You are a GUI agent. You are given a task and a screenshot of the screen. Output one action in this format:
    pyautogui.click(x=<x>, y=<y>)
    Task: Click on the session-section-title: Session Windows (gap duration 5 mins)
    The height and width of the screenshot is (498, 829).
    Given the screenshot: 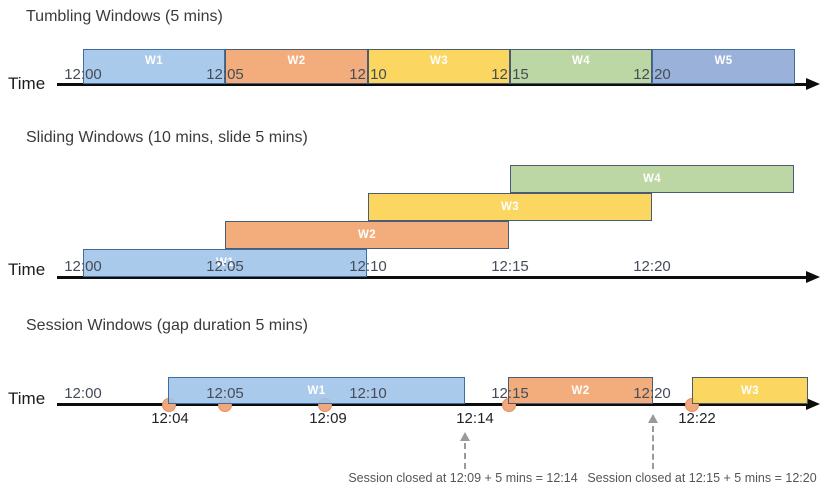 What is the action you would take?
    pyautogui.click(x=167, y=325)
    